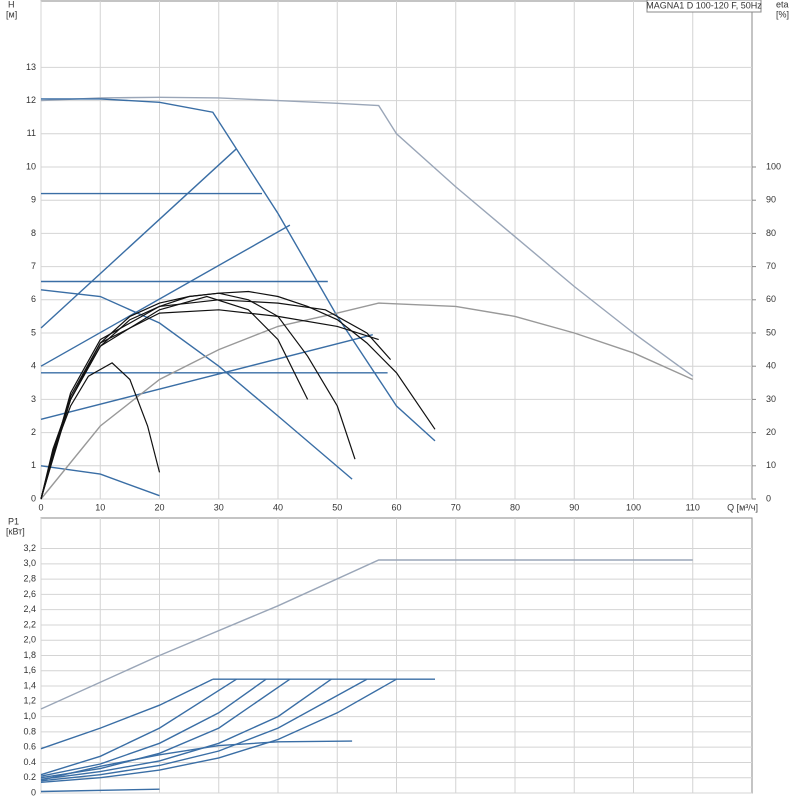  What do you see at coordinates (33, 299) in the screenshot?
I see `y-tick-label: 6` at bounding box center [33, 299].